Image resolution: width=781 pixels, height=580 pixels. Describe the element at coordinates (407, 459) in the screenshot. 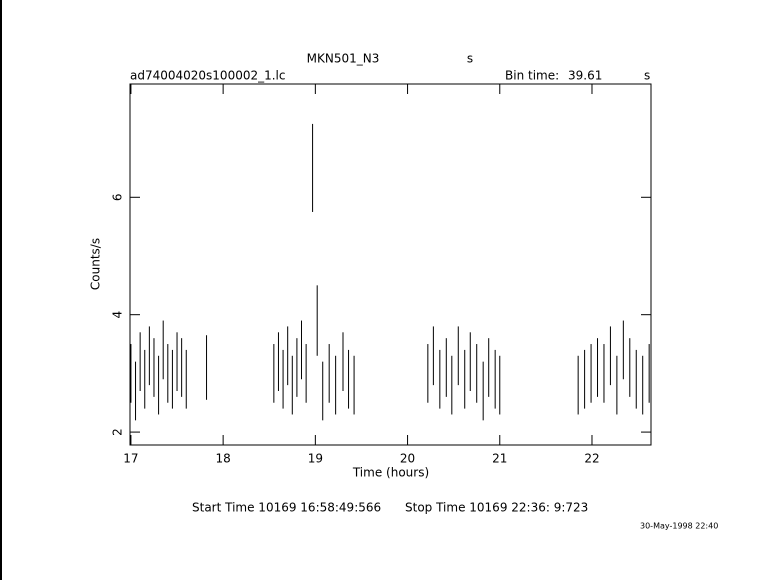

I see `x-tick-label: 20` at that location.